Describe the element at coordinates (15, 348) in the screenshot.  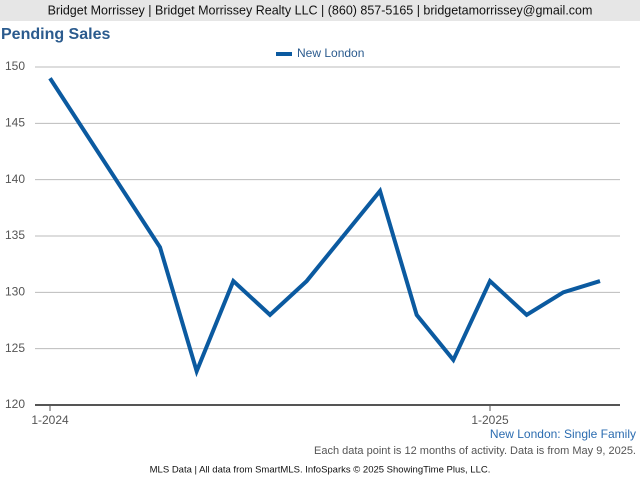
I see `y-tick-label: 125` at that location.